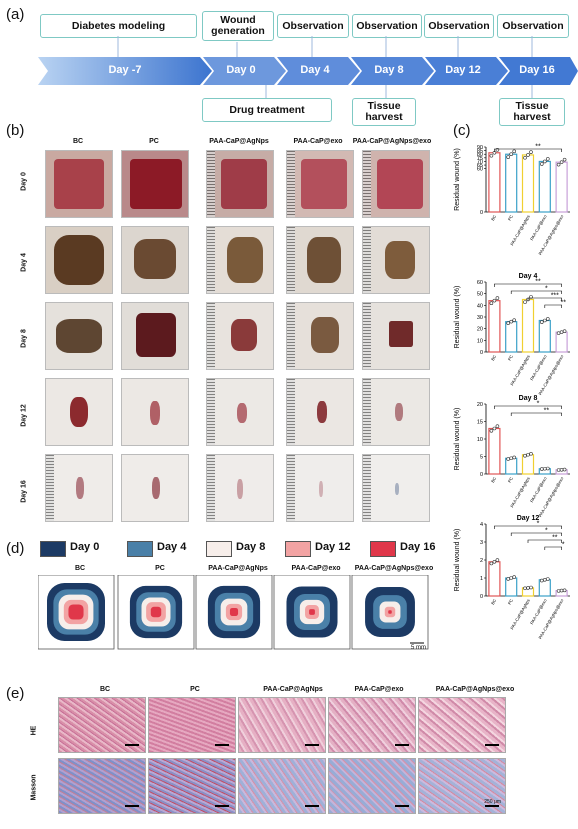  I want to click on chart-ytick-label: 65, so click(480, 166).